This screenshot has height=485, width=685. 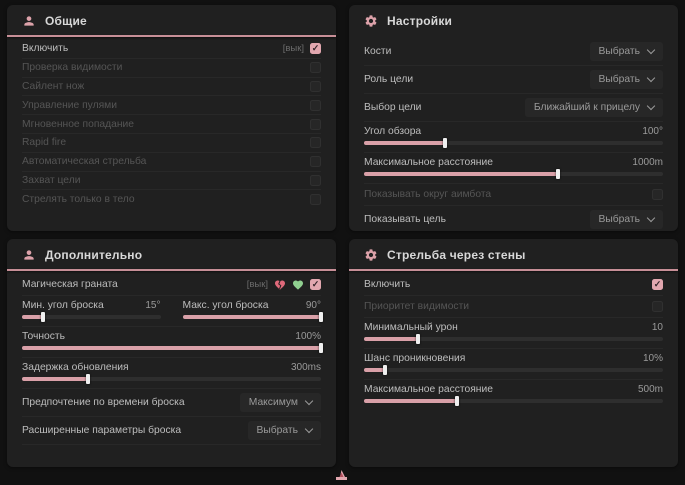 What do you see at coordinates (593, 107) in the screenshot?
I see `target-choice-select: Ближайший к прицелу` at bounding box center [593, 107].